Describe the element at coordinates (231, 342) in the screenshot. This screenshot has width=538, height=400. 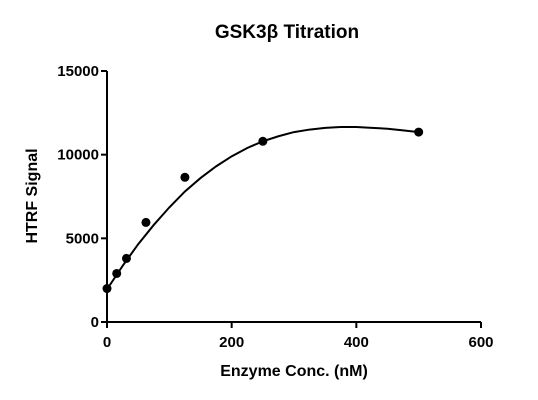
I see `x-tick-label: 200` at that location.